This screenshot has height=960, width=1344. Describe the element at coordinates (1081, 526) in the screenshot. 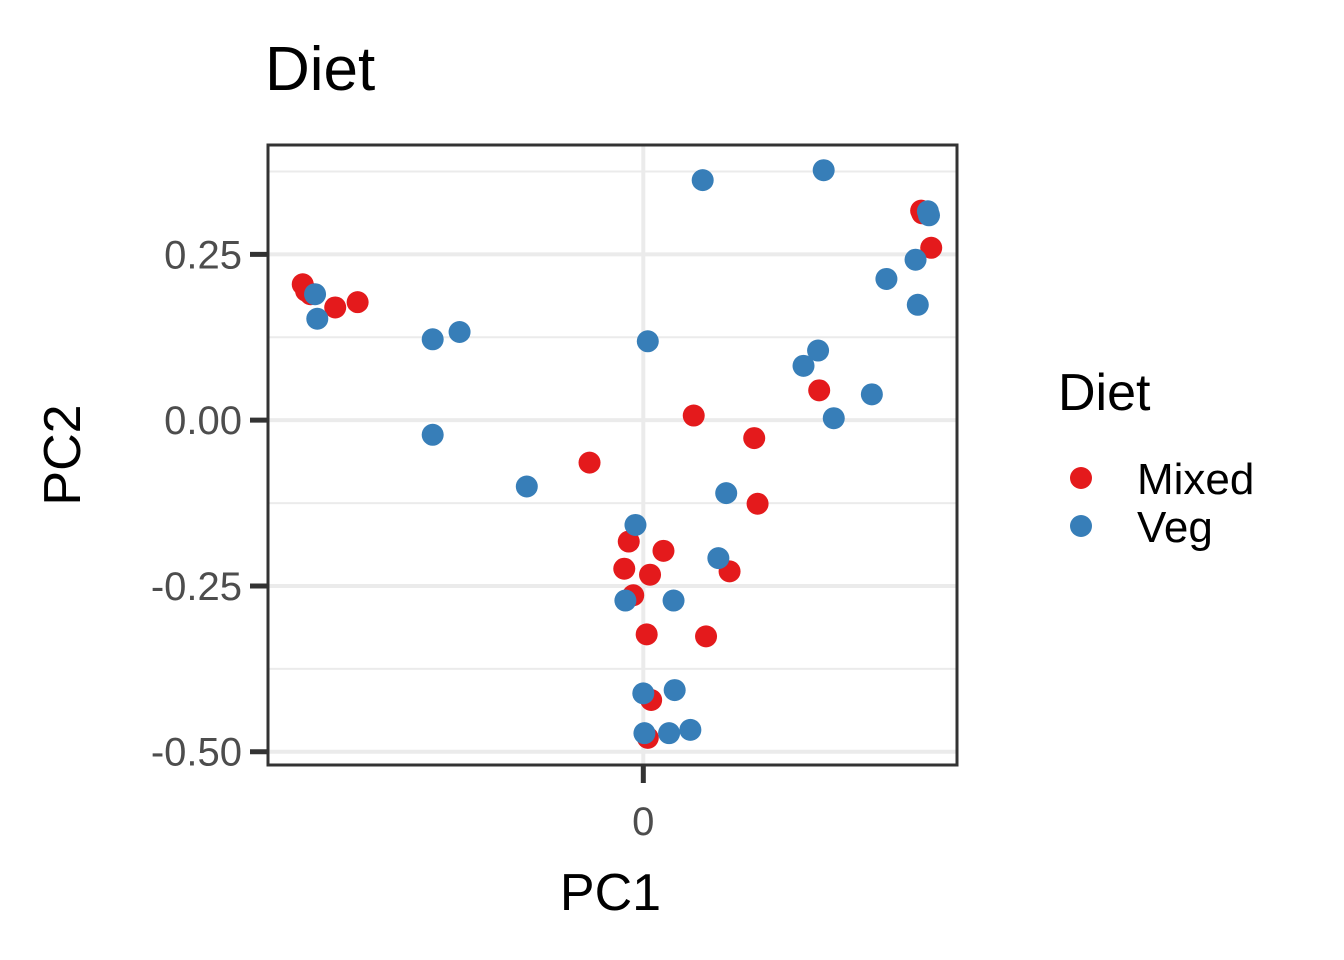

I see `legend-key-veg` at that location.